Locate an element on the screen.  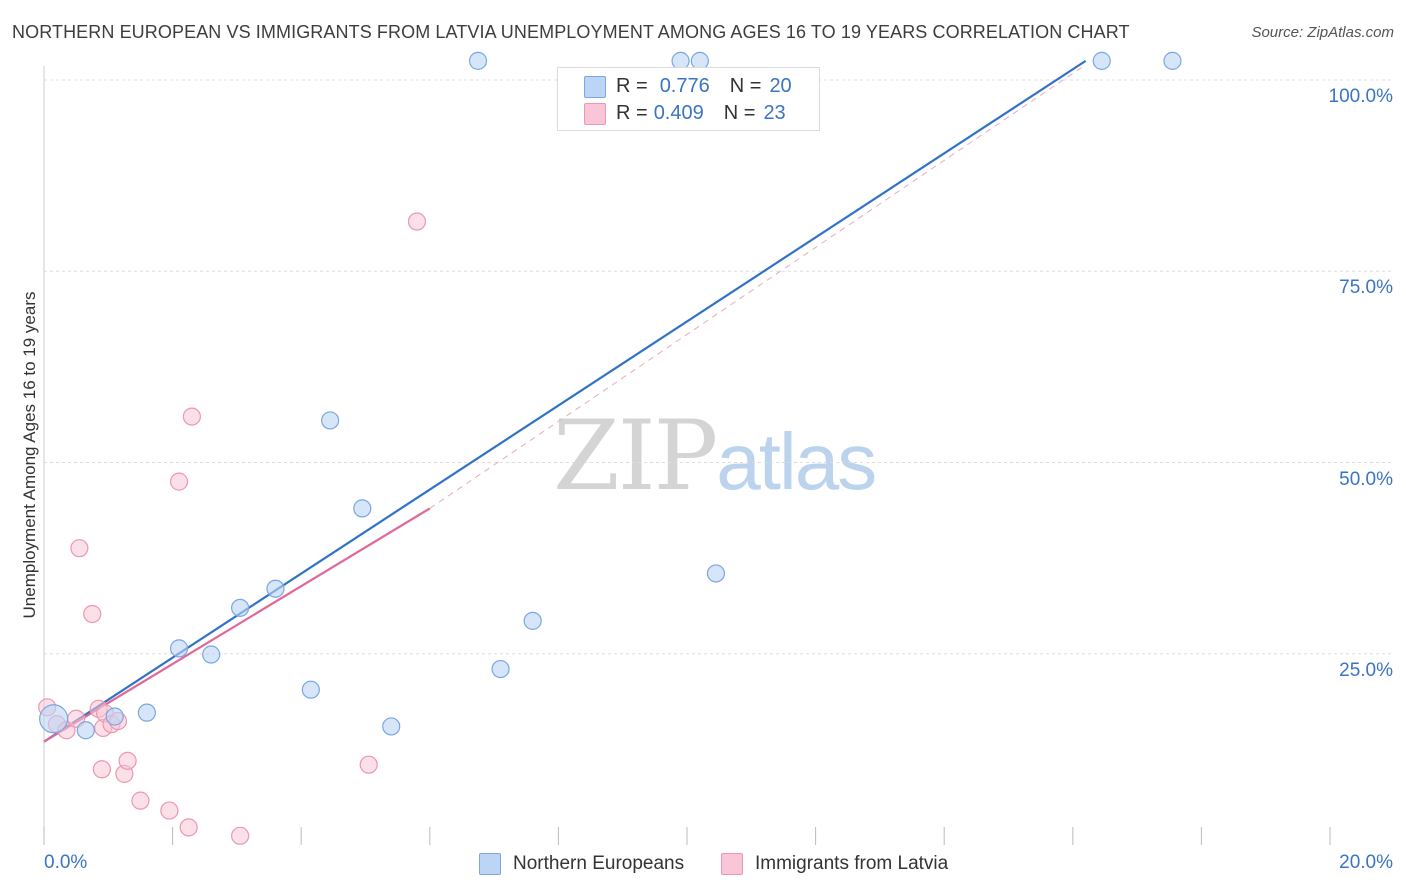
watermark-zip: ZIP is located at coordinates (635, 456).